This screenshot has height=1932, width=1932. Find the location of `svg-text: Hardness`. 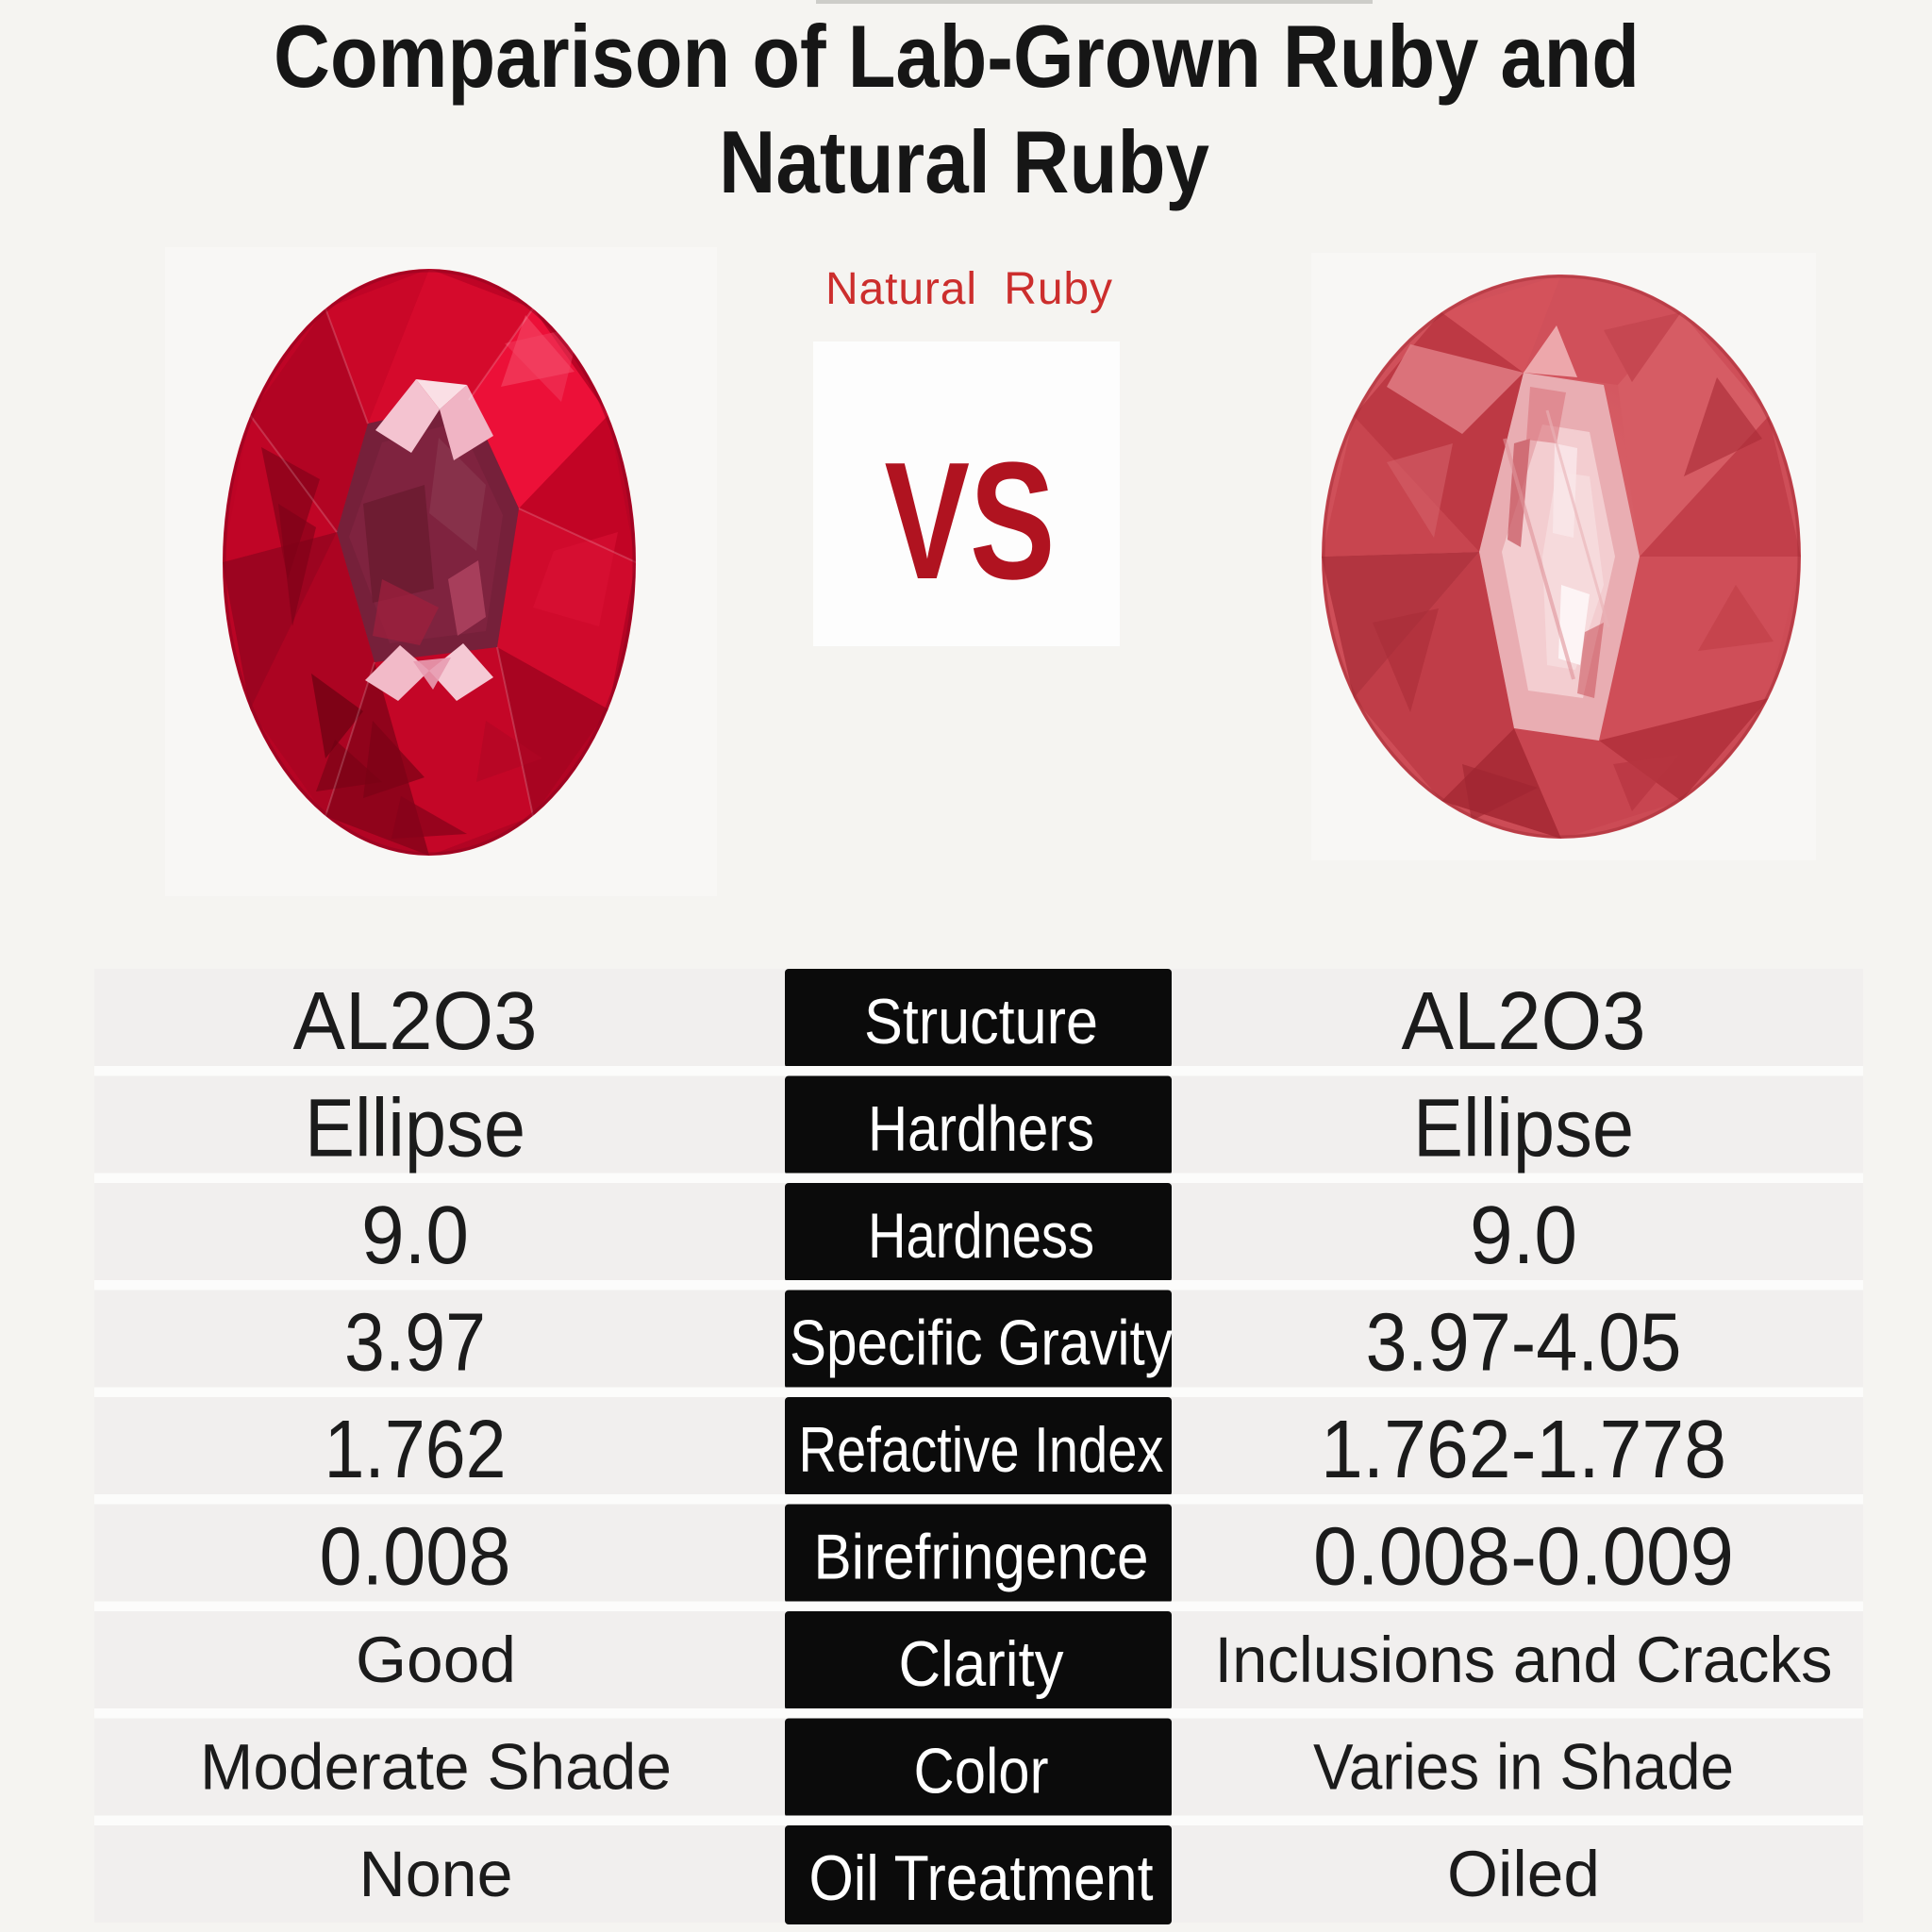

svg-text: Hardness is located at coordinates (981, 1236).